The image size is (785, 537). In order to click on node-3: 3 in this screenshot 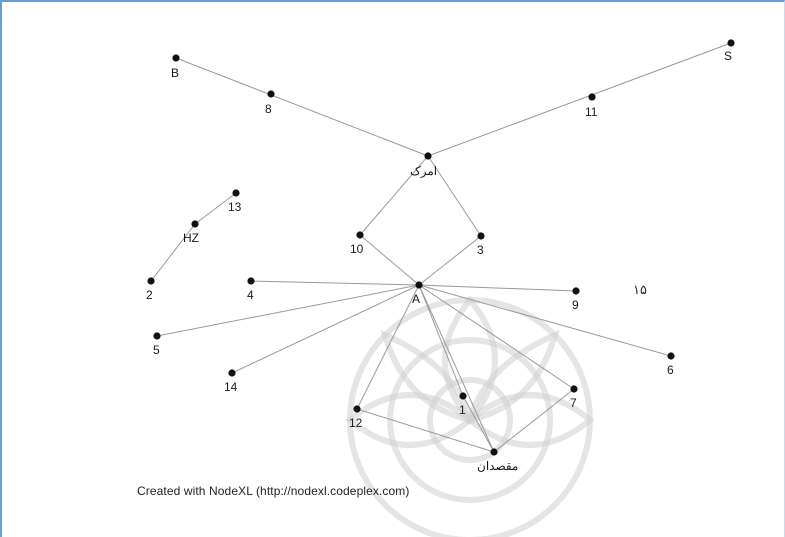, I will do `click(481, 244)`.